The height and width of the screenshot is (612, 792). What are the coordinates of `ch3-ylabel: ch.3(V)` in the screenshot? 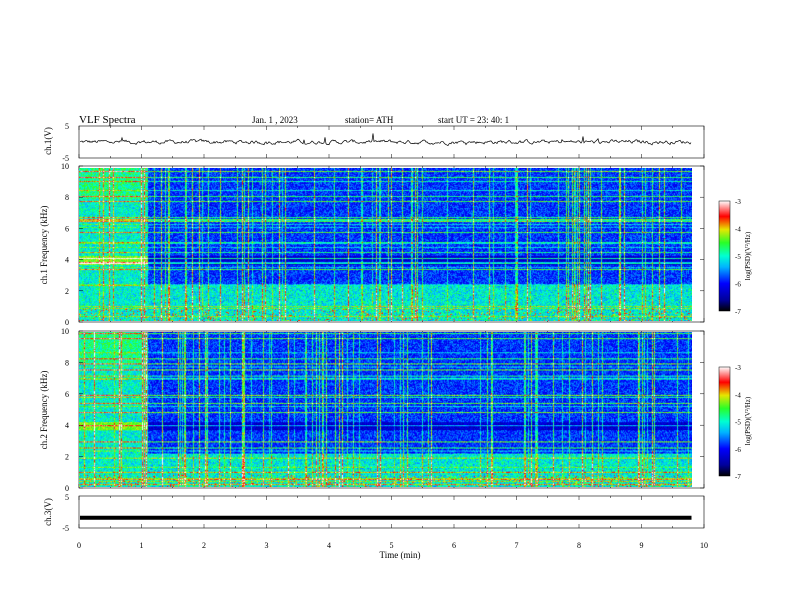 It's located at (48, 512).